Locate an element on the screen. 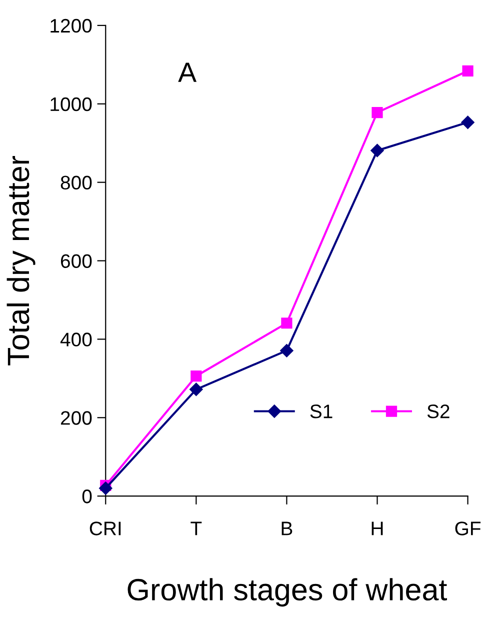  y-tick-label: 1200 is located at coordinates (71, 25).